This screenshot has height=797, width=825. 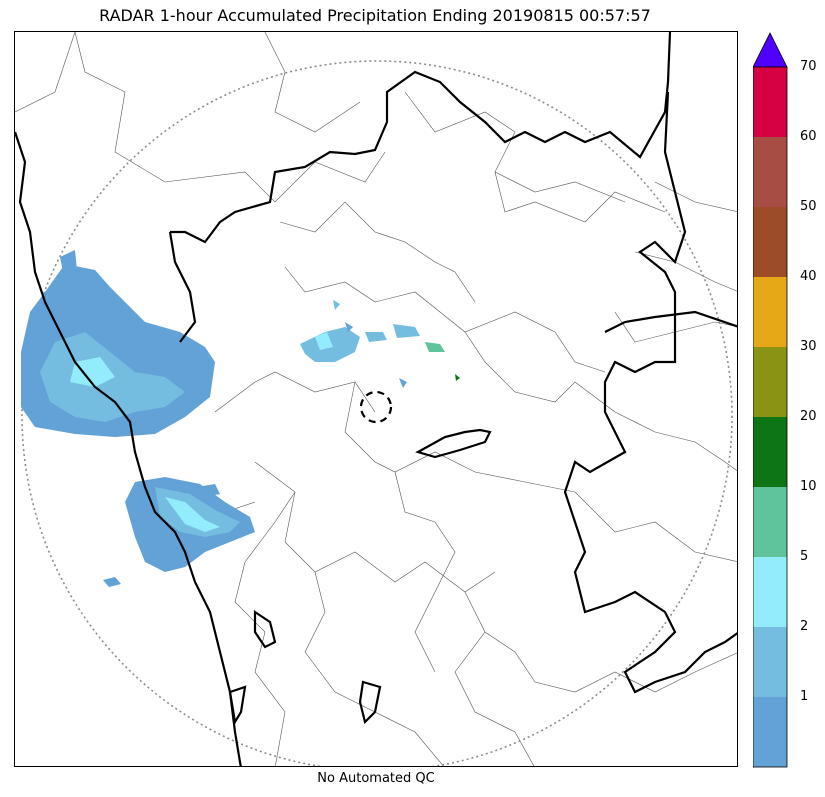 What do you see at coordinates (808, 416) in the screenshot?
I see `colorbar-tick-label: 20` at bounding box center [808, 416].